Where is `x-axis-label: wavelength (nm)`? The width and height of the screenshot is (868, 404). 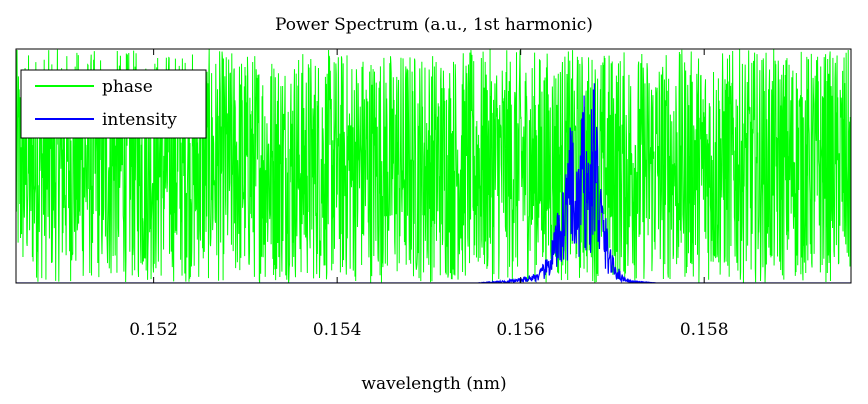 x-axis-label: wavelength (nm) is located at coordinates (433, 384).